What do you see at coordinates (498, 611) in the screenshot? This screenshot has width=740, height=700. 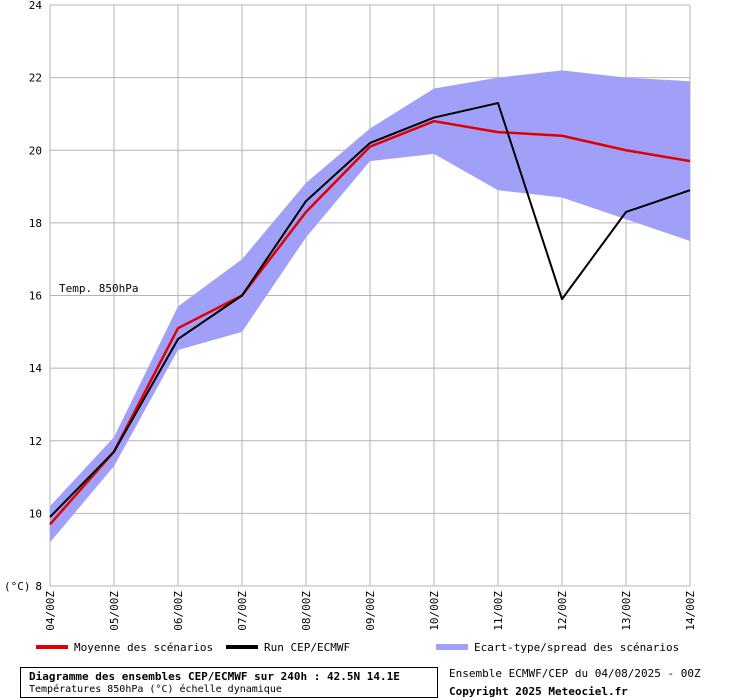 I see `x-tick-label: 11/00Z` at bounding box center [498, 611].